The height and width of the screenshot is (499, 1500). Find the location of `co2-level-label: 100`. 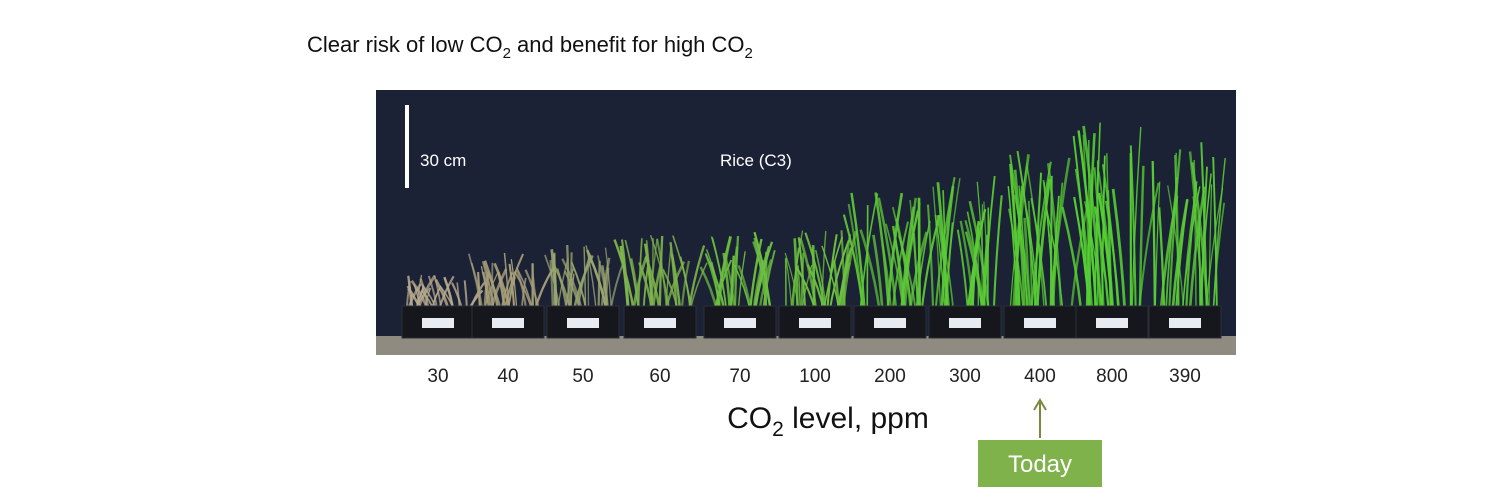

co2-level-label: 100 is located at coordinates (815, 376).